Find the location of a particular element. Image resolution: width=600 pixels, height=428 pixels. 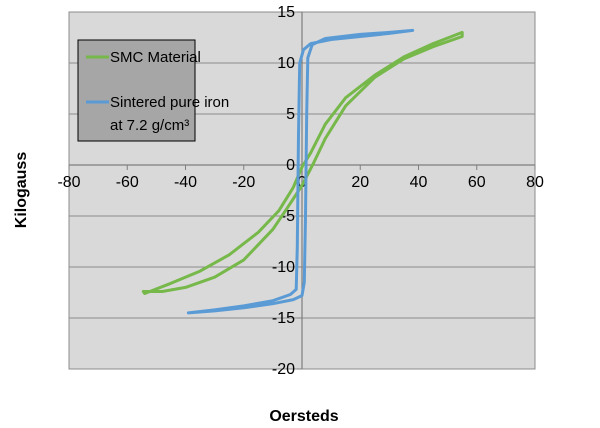

legend-label-sintered-pure-iron-line1: Sintered pure iron is located at coordinates (169, 102).